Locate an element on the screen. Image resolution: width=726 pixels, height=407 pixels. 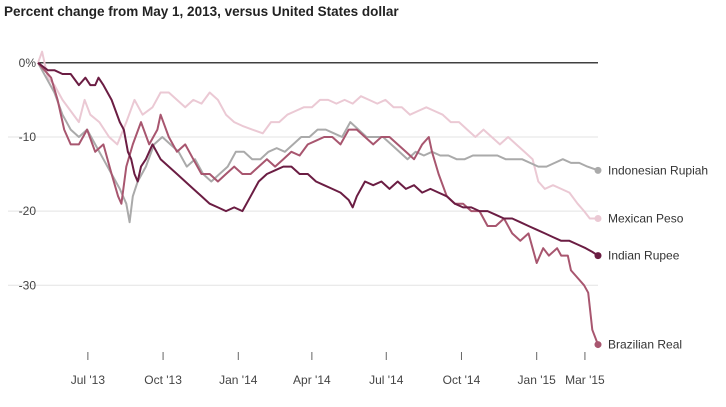
x-tick-label: Jul '13 is located at coordinates (88, 380).